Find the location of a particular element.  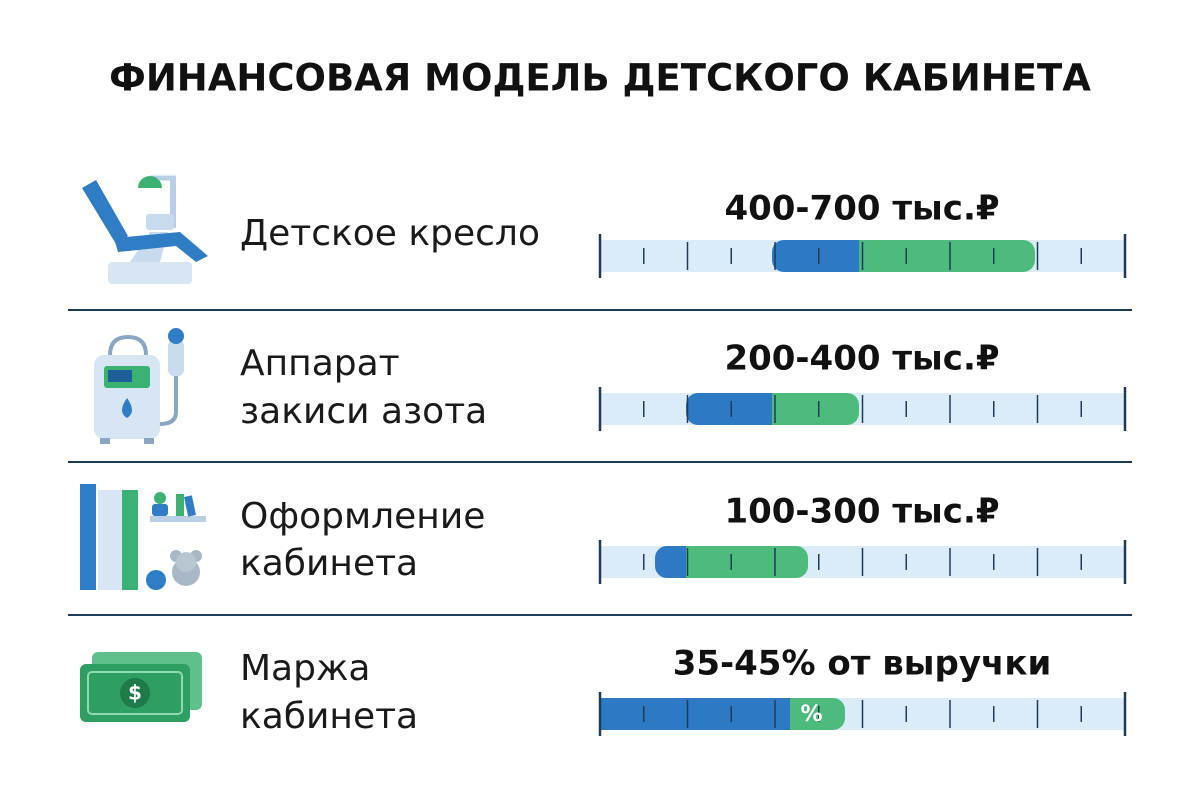

apparatus-icon is located at coordinates (139, 386).